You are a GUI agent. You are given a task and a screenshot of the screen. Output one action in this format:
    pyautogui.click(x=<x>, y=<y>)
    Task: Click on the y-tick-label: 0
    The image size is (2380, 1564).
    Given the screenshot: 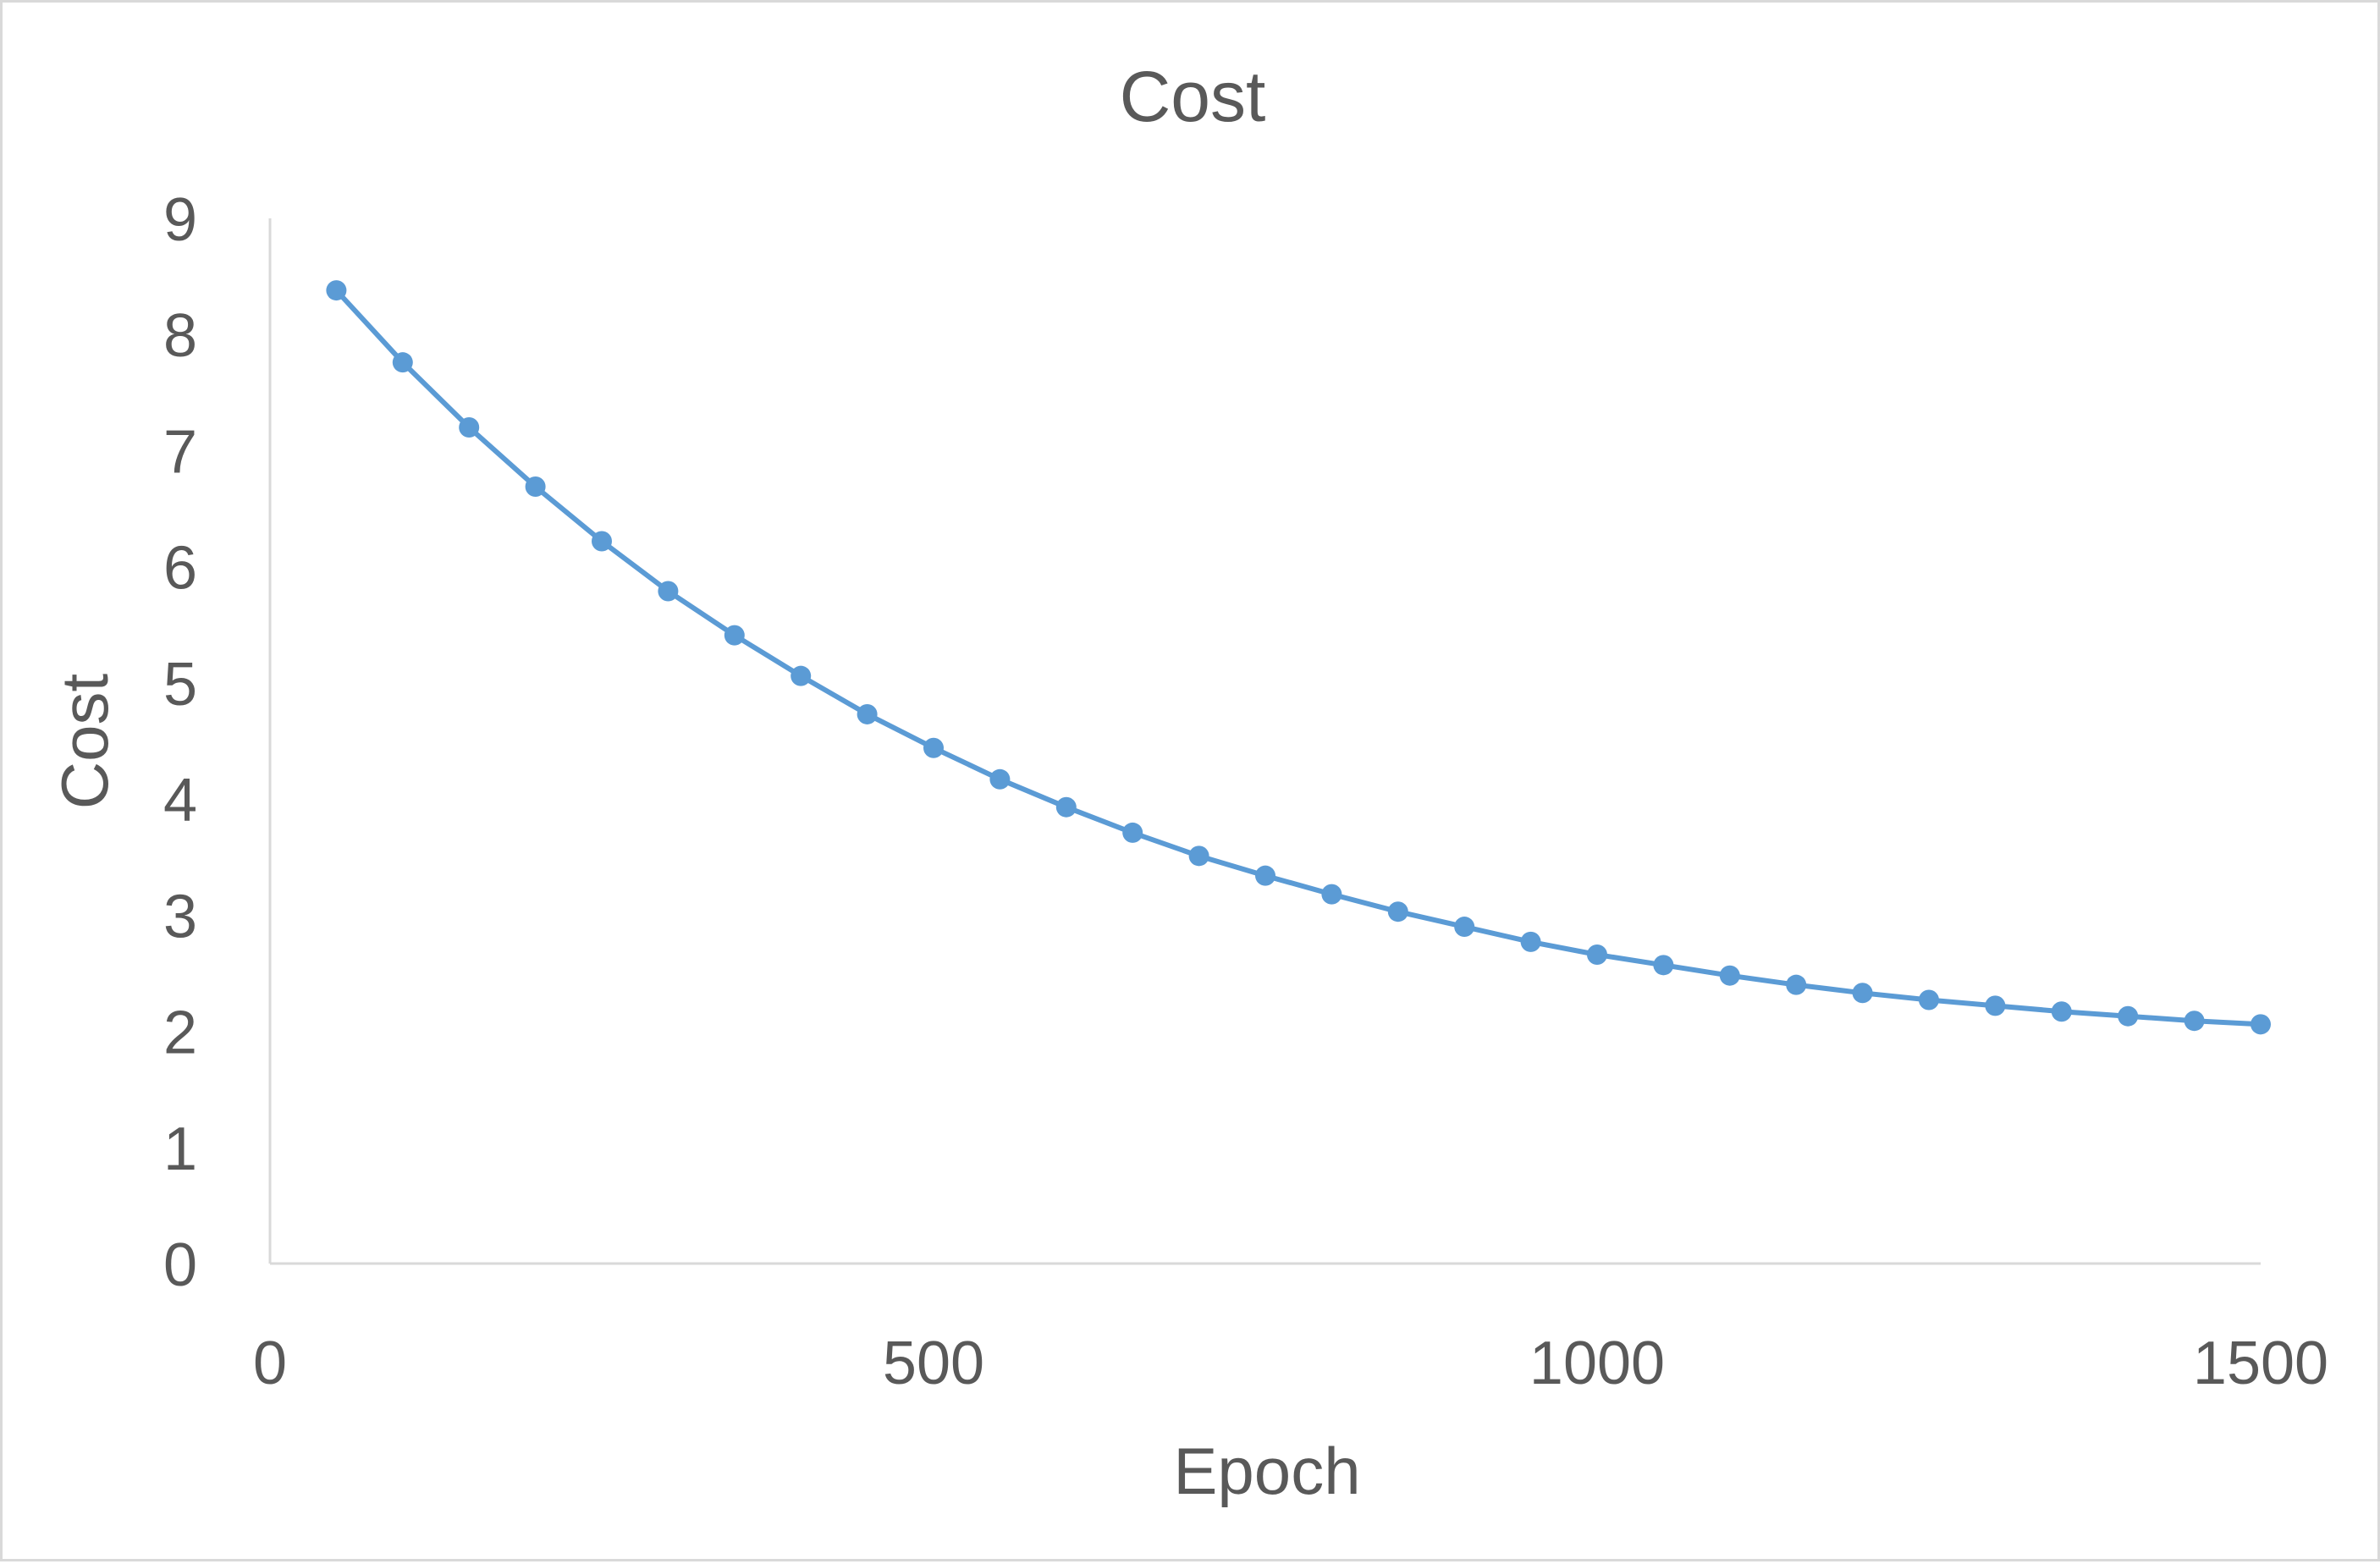 What is the action you would take?
    pyautogui.click(x=180, y=1265)
    